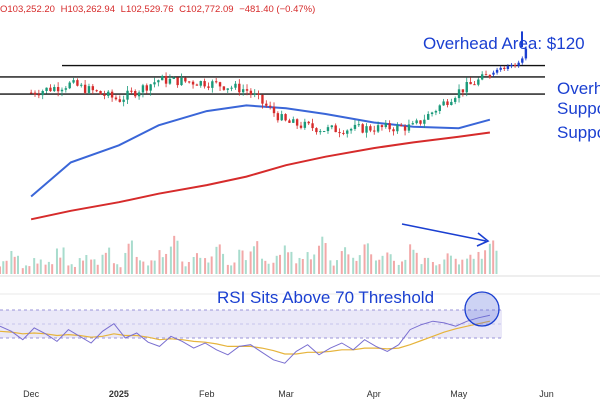 This screenshot has height=400, width=600. I want to click on ohlc-open: 103,252.20, so click(31, 9).